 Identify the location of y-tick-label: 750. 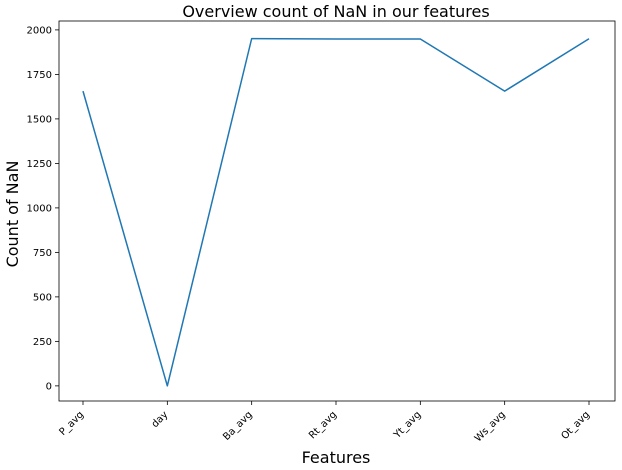
(42, 253).